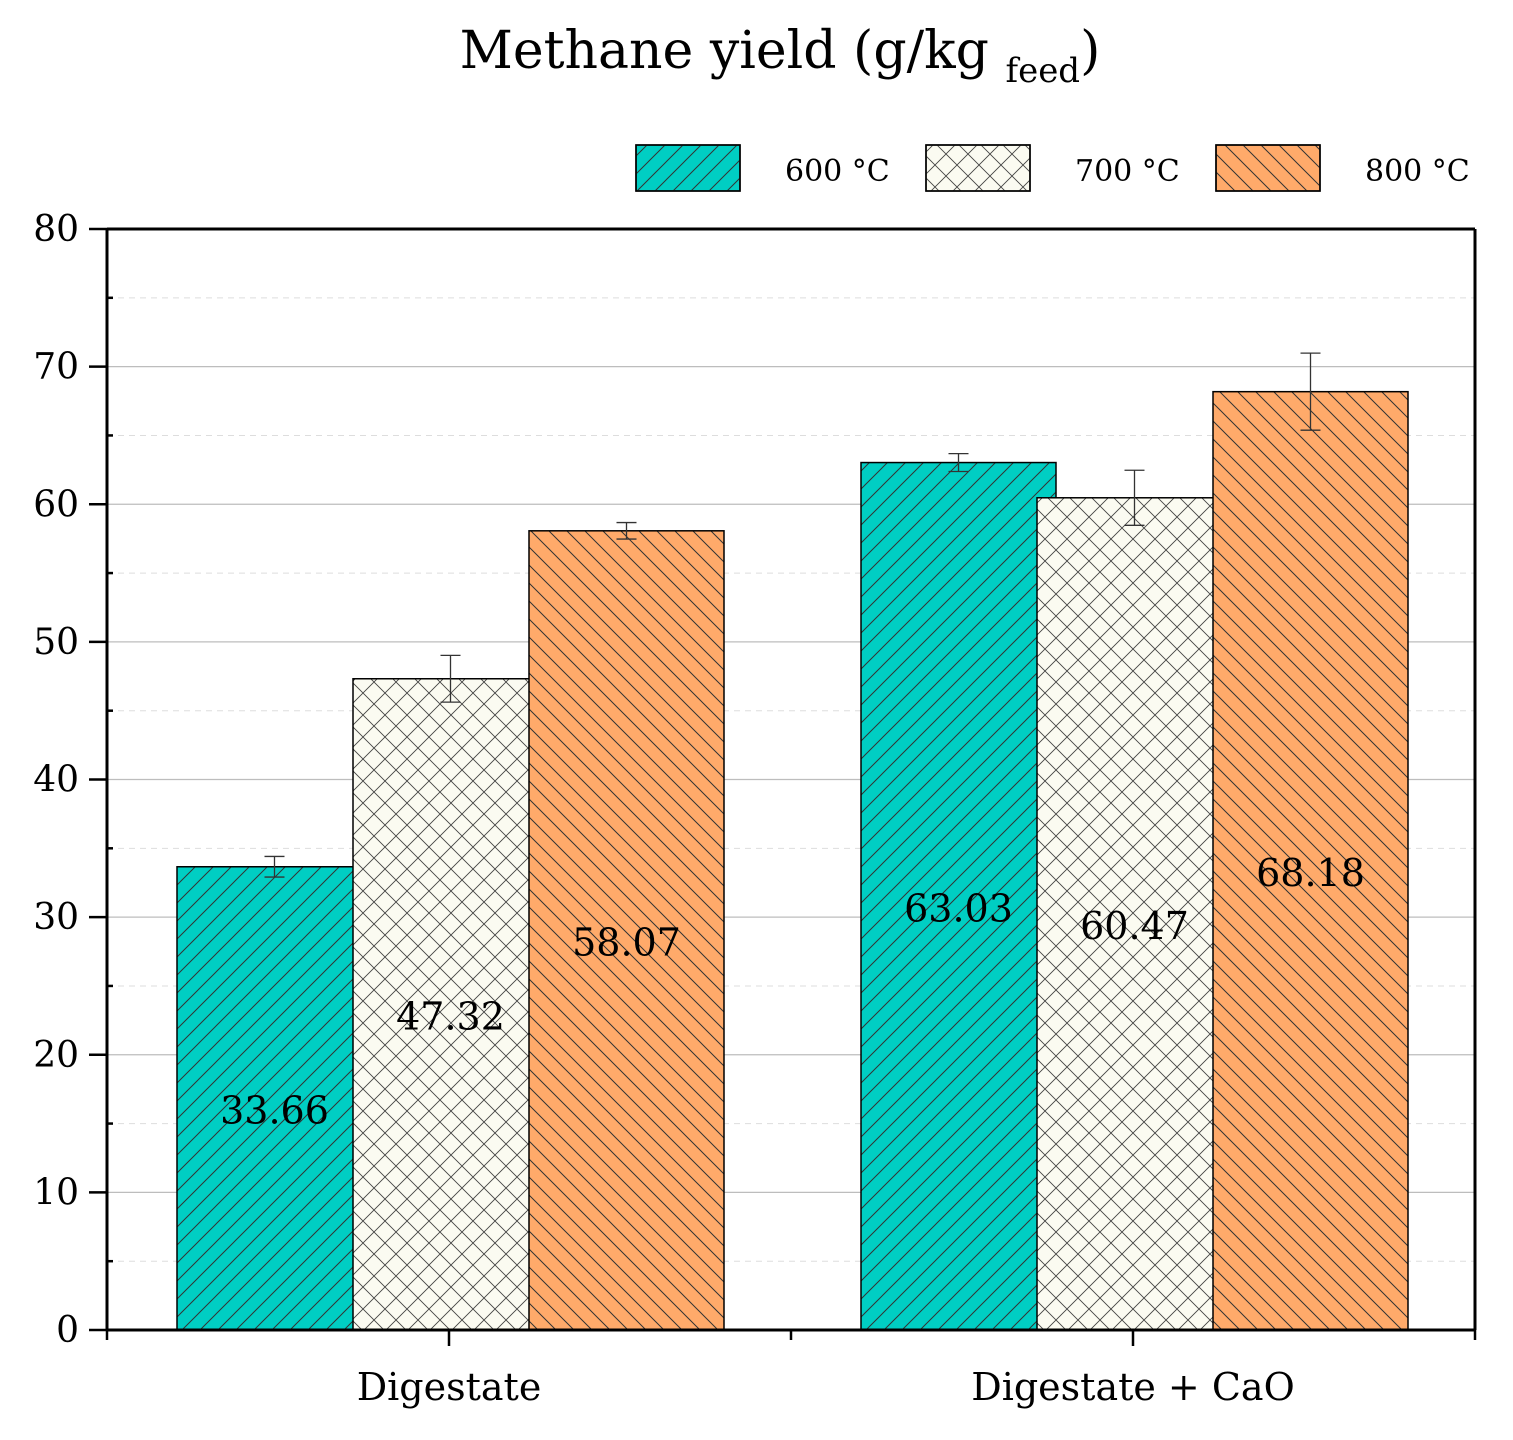  What do you see at coordinates (1090, 51) in the screenshot?
I see `chart-title-close: )` at bounding box center [1090, 51].